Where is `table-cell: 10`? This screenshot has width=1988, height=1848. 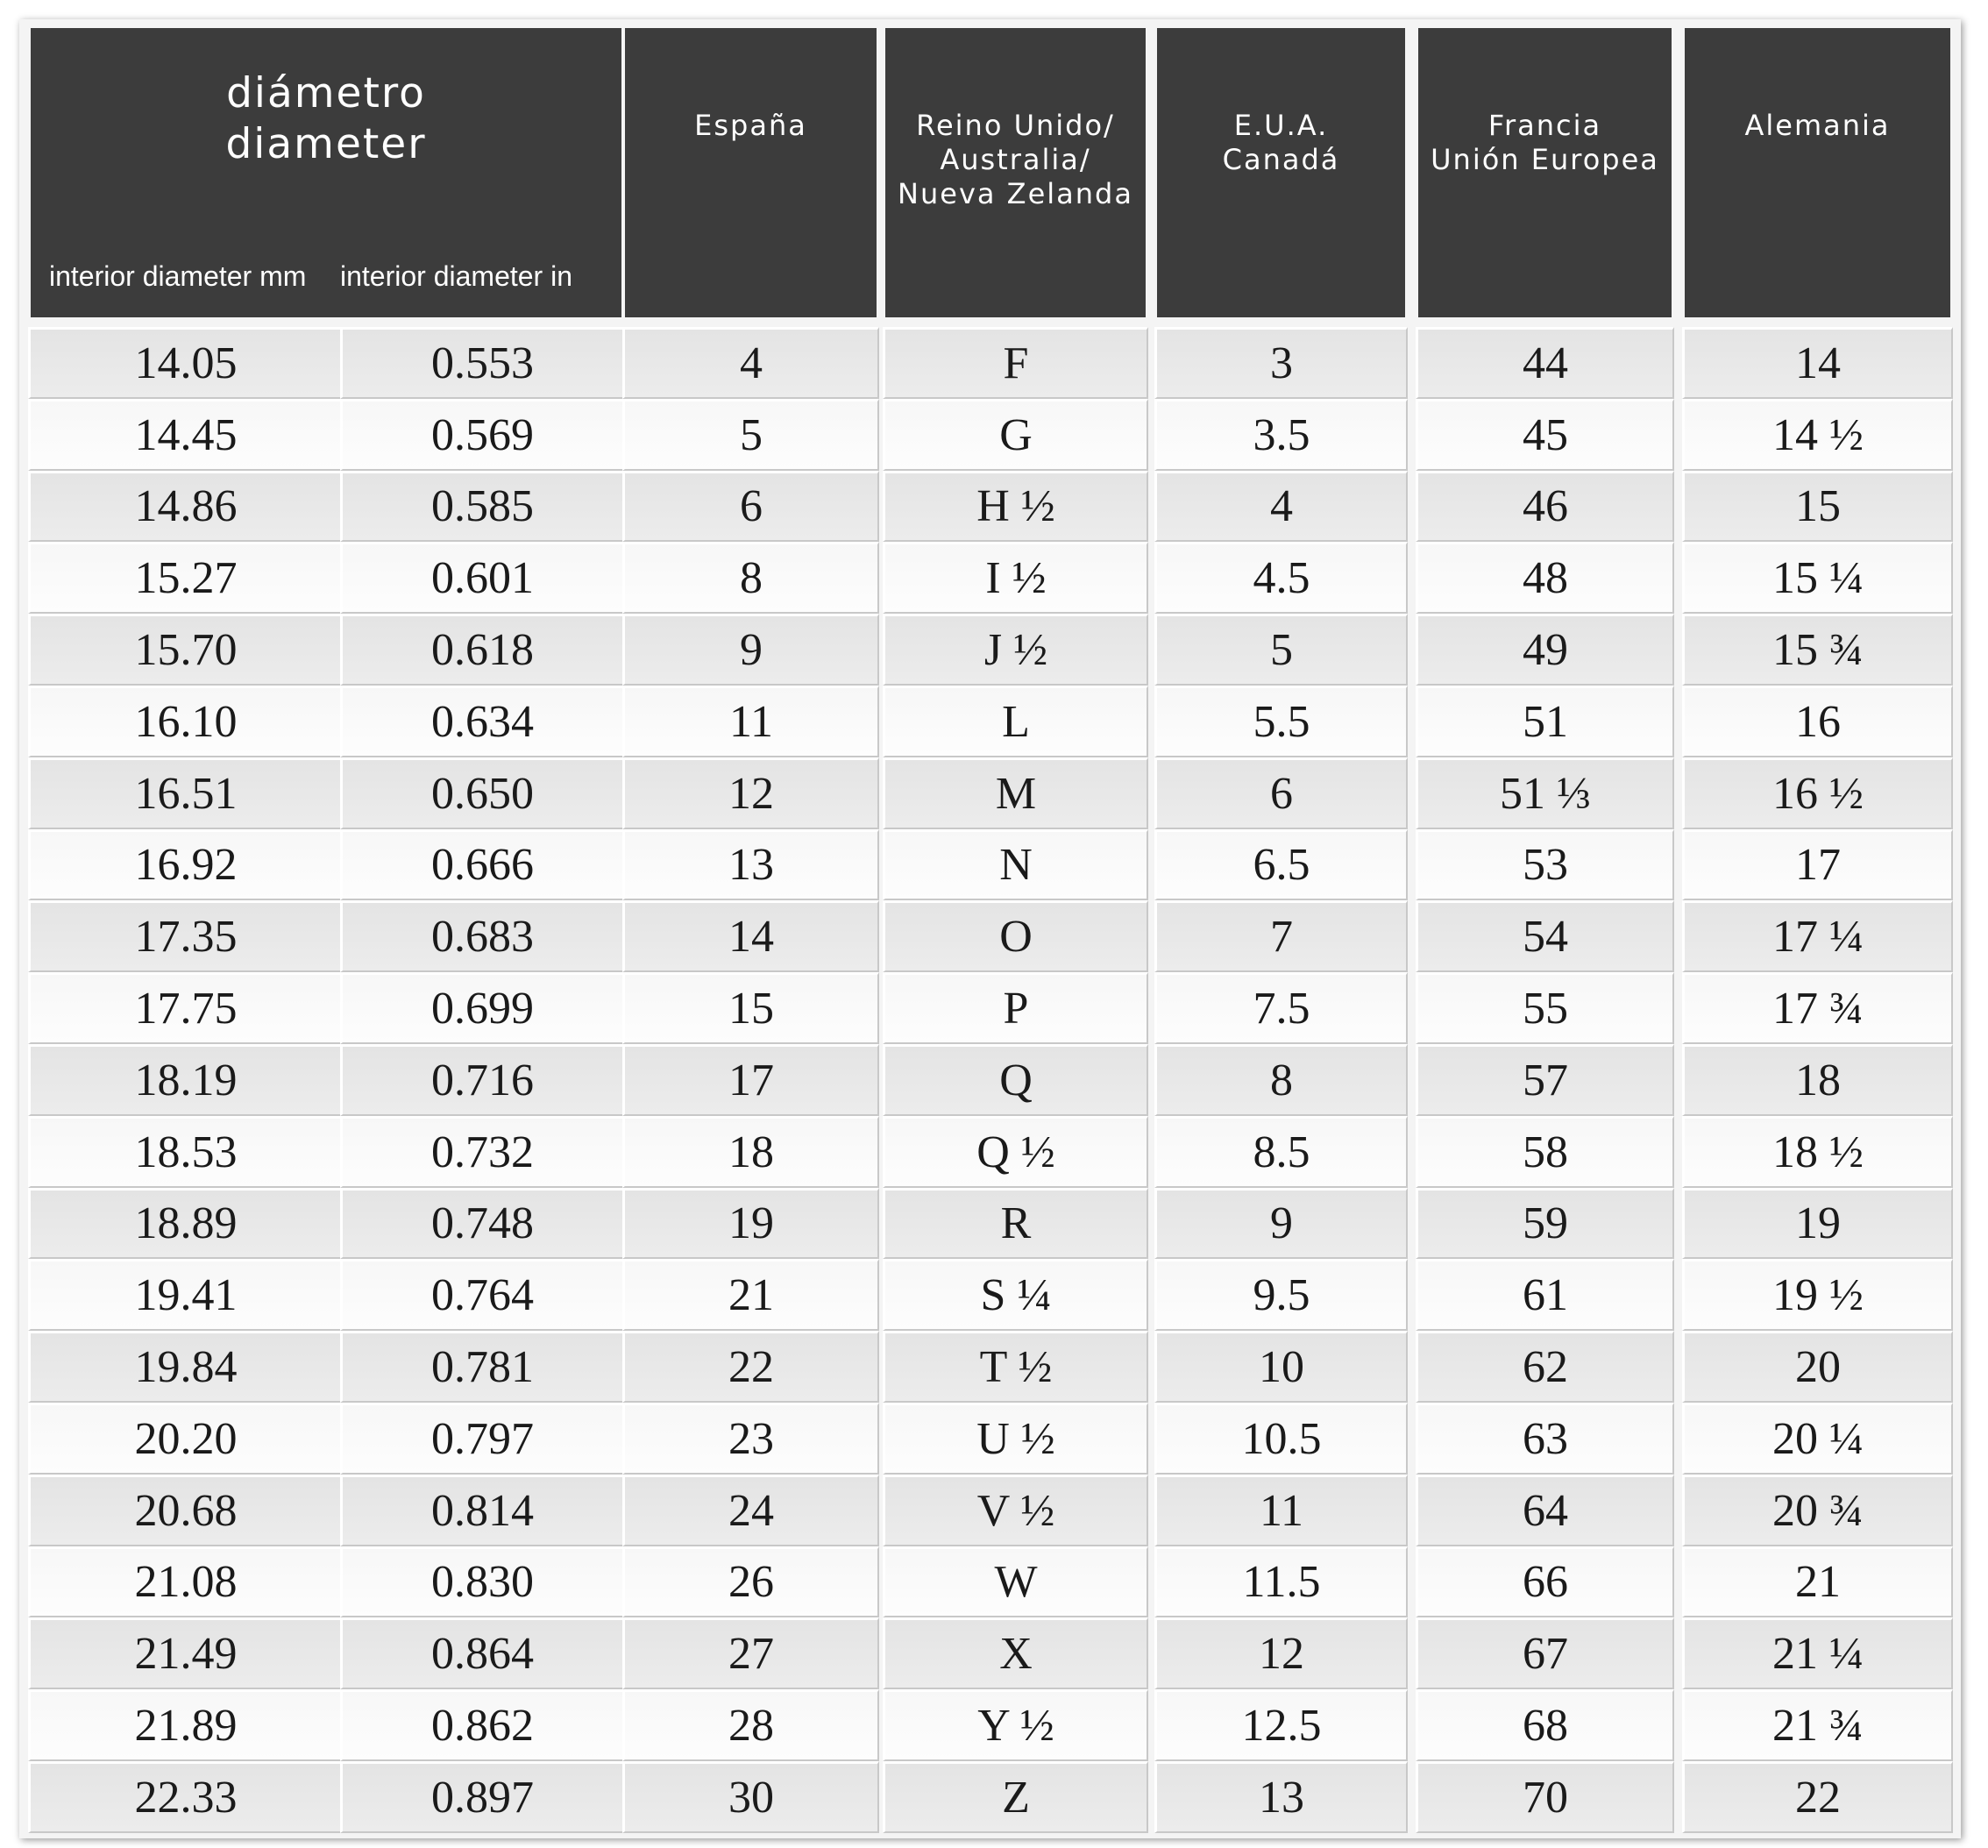
table-cell: 10 is located at coordinates (1281, 1367).